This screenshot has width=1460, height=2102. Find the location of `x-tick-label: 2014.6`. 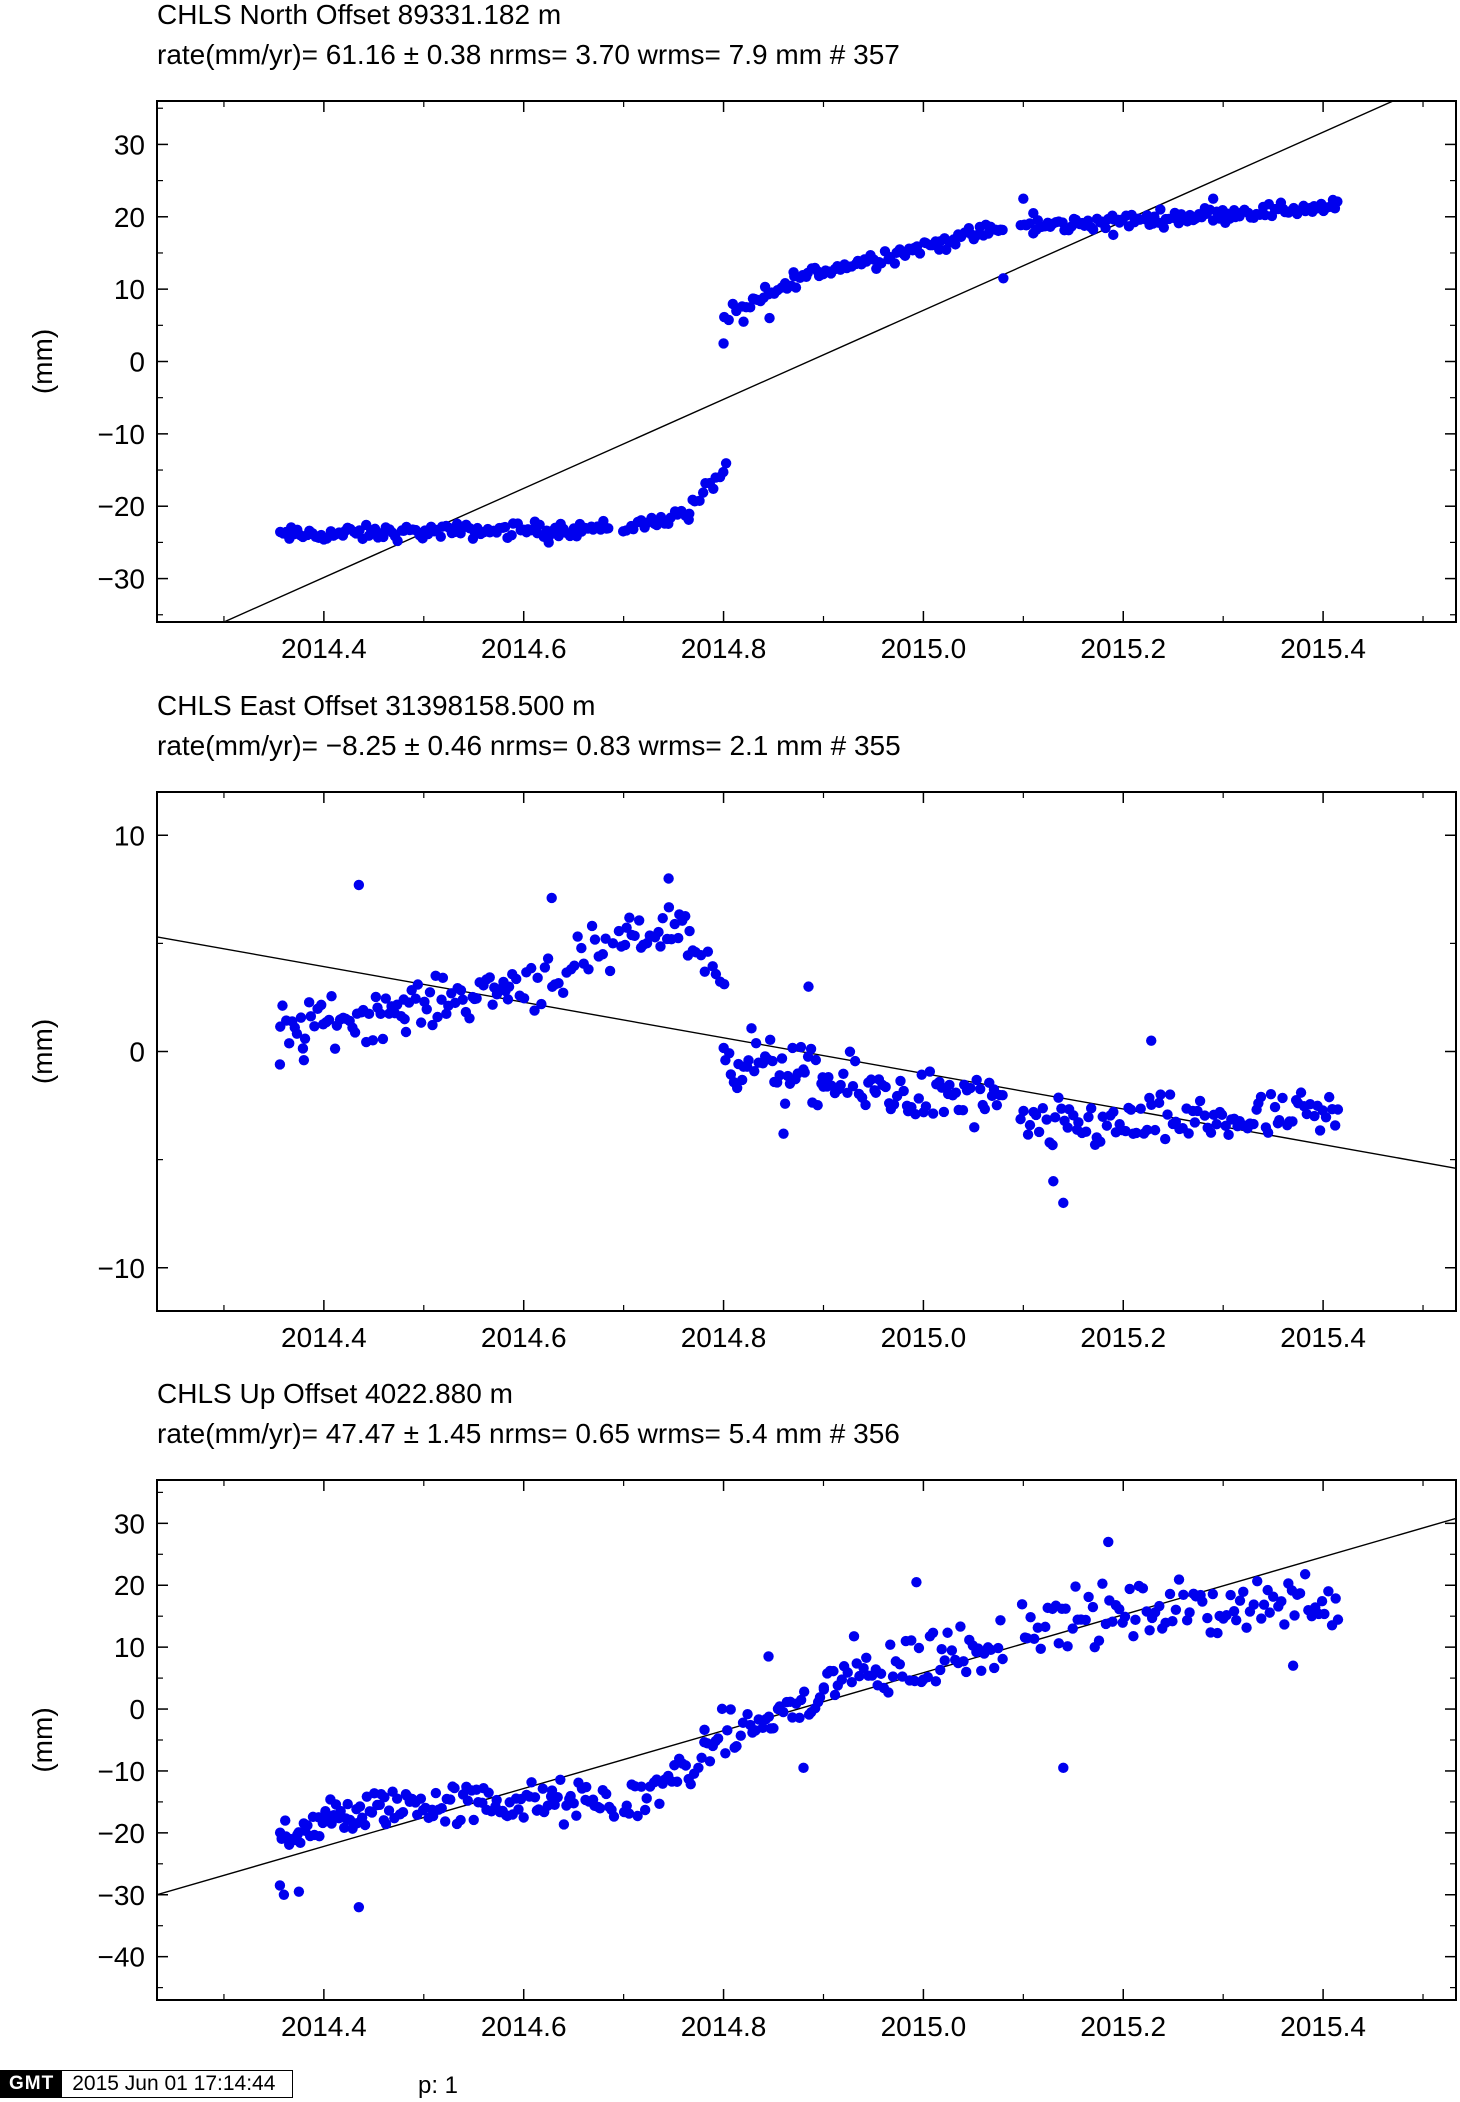

x-tick-label: 2014.6 is located at coordinates (524, 1337).